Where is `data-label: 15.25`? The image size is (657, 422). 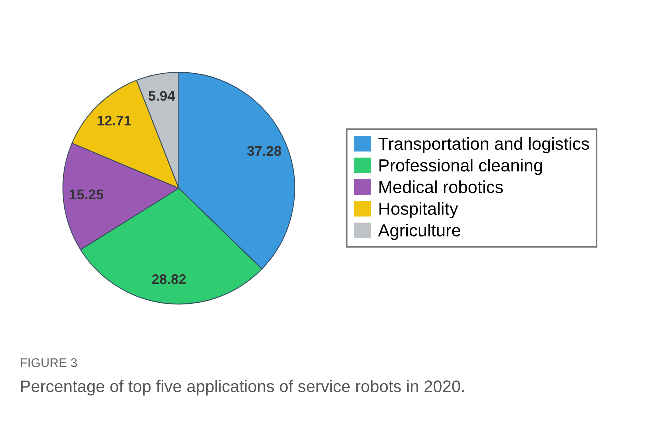
data-label: 15.25 is located at coordinates (87, 195).